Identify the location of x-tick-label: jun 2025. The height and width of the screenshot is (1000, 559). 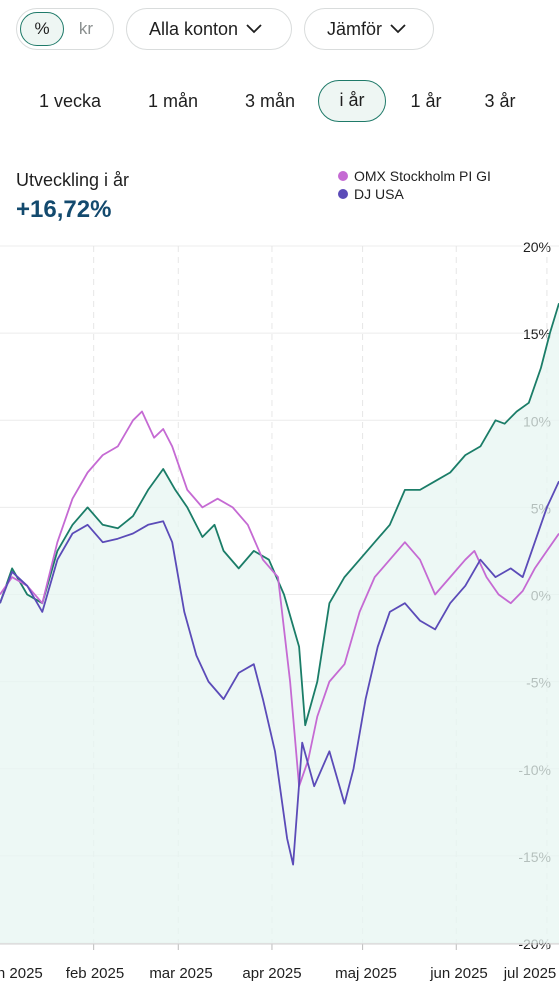
(458, 973).